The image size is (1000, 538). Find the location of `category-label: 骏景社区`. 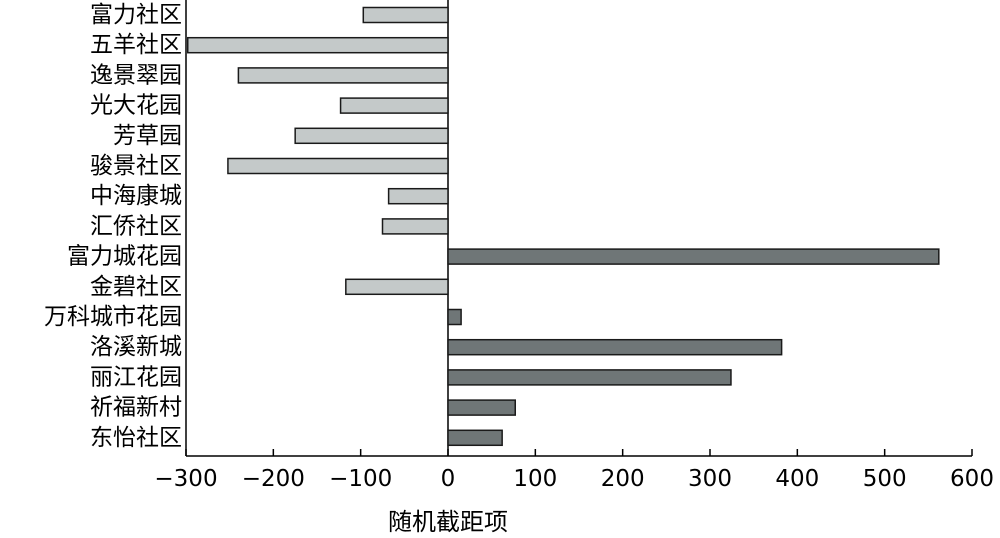

category-label: 骏景社区 is located at coordinates (136, 166).